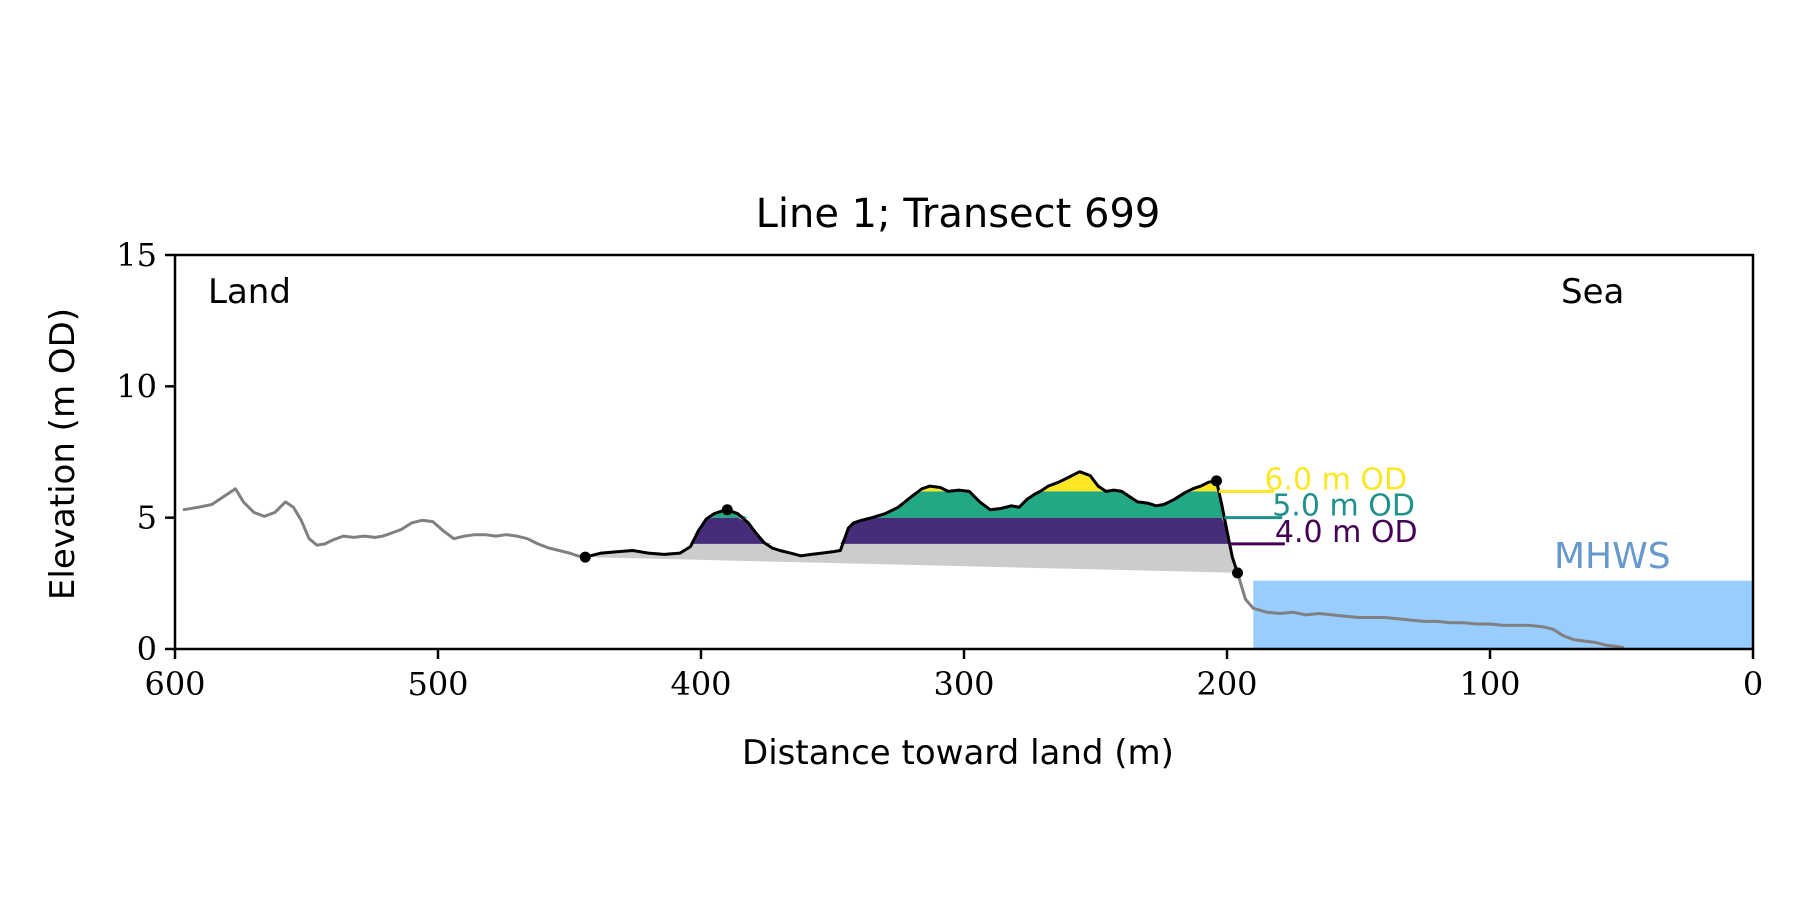 The height and width of the screenshot is (900, 1800). I want to click on mhws-label: MHWS, so click(1612, 556).